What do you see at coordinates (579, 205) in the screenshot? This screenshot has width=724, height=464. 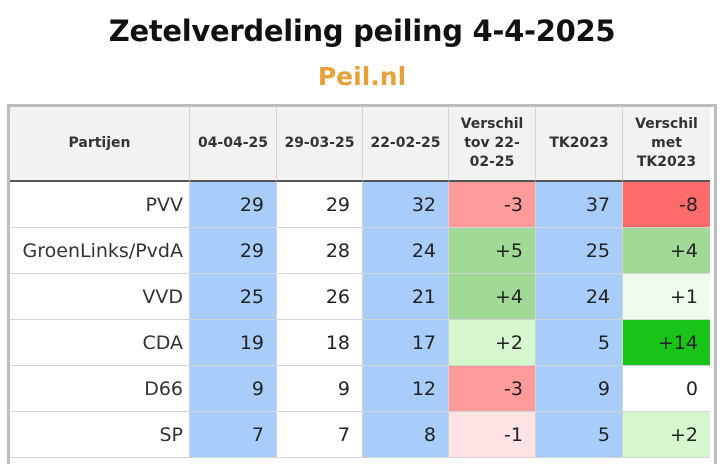 I see `seats-tk2023: 37` at bounding box center [579, 205].